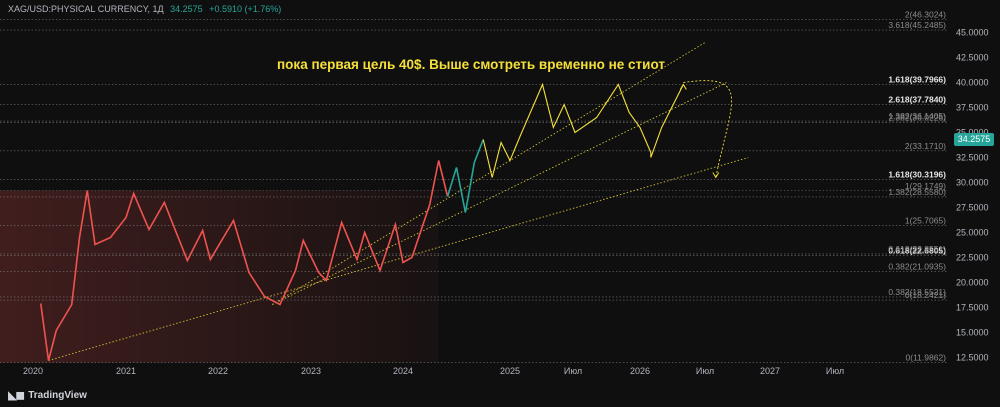  I want to click on projection-arrow, so click(707, 129).